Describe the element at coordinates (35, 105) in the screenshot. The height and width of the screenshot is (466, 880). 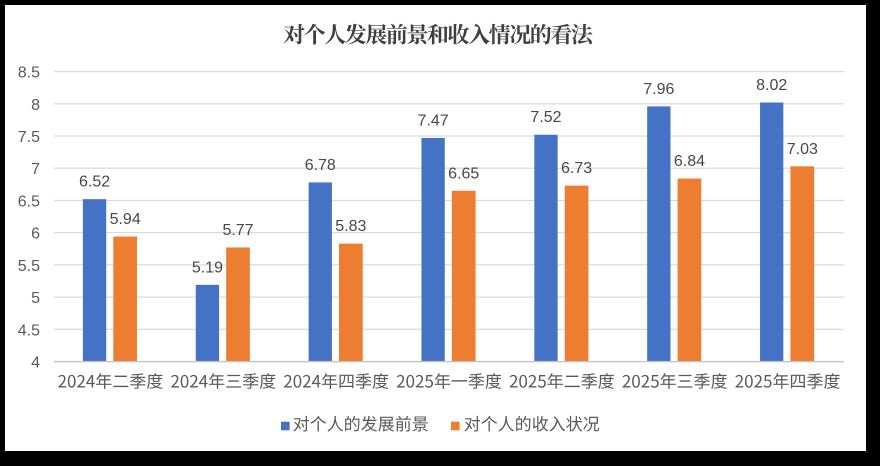
I see `svg-text: 8` at that location.